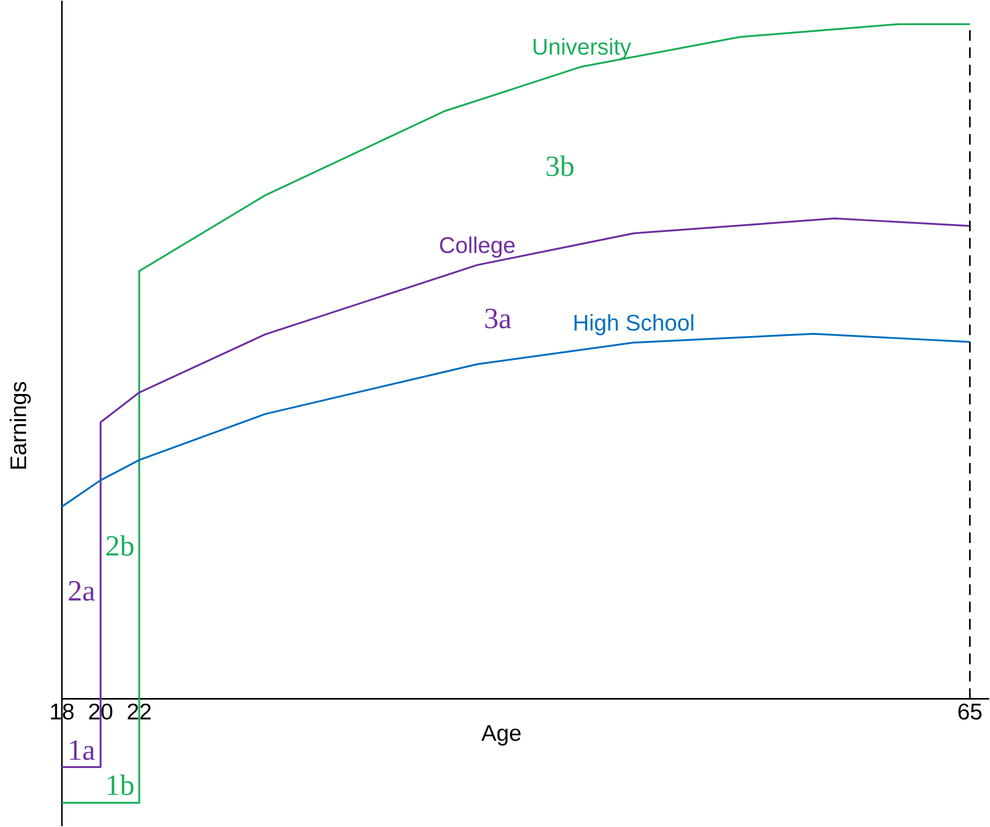  Describe the element at coordinates (477, 247) in the screenshot. I see `series-label: College` at that location.